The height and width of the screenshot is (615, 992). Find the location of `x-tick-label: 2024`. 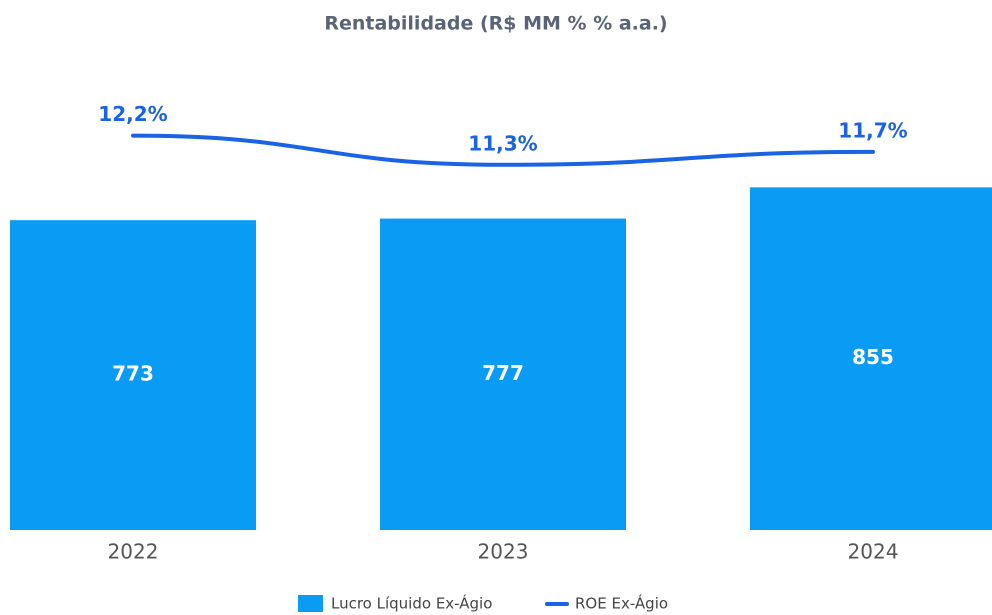

x-tick-label: 2024 is located at coordinates (873, 552).